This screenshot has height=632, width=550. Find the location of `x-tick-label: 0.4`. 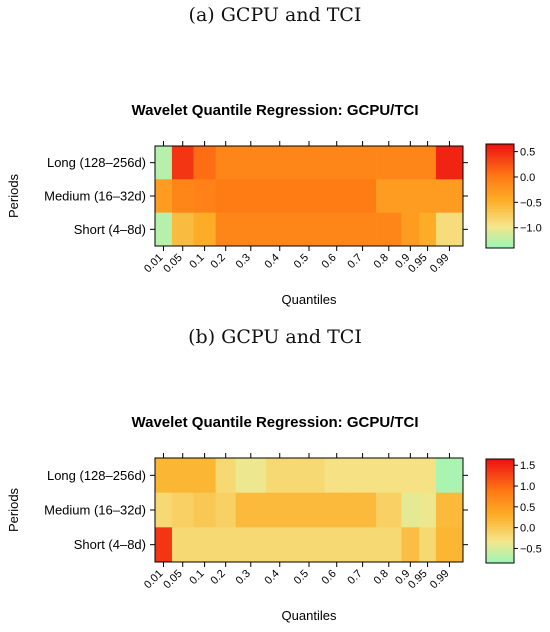

x-tick-label: 0.4 is located at coordinates (272, 261).